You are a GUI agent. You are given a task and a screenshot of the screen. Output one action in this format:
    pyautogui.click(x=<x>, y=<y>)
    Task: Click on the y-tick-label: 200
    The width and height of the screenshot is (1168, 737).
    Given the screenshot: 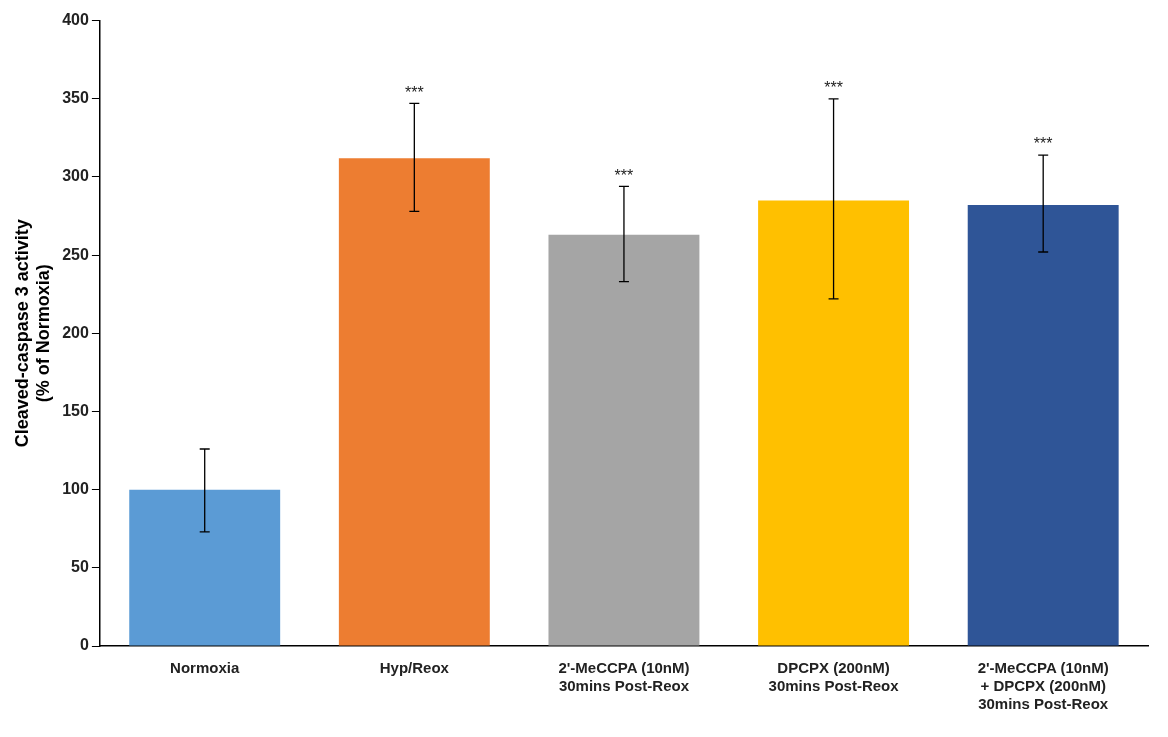 What is the action you would take?
    pyautogui.click(x=75, y=332)
    